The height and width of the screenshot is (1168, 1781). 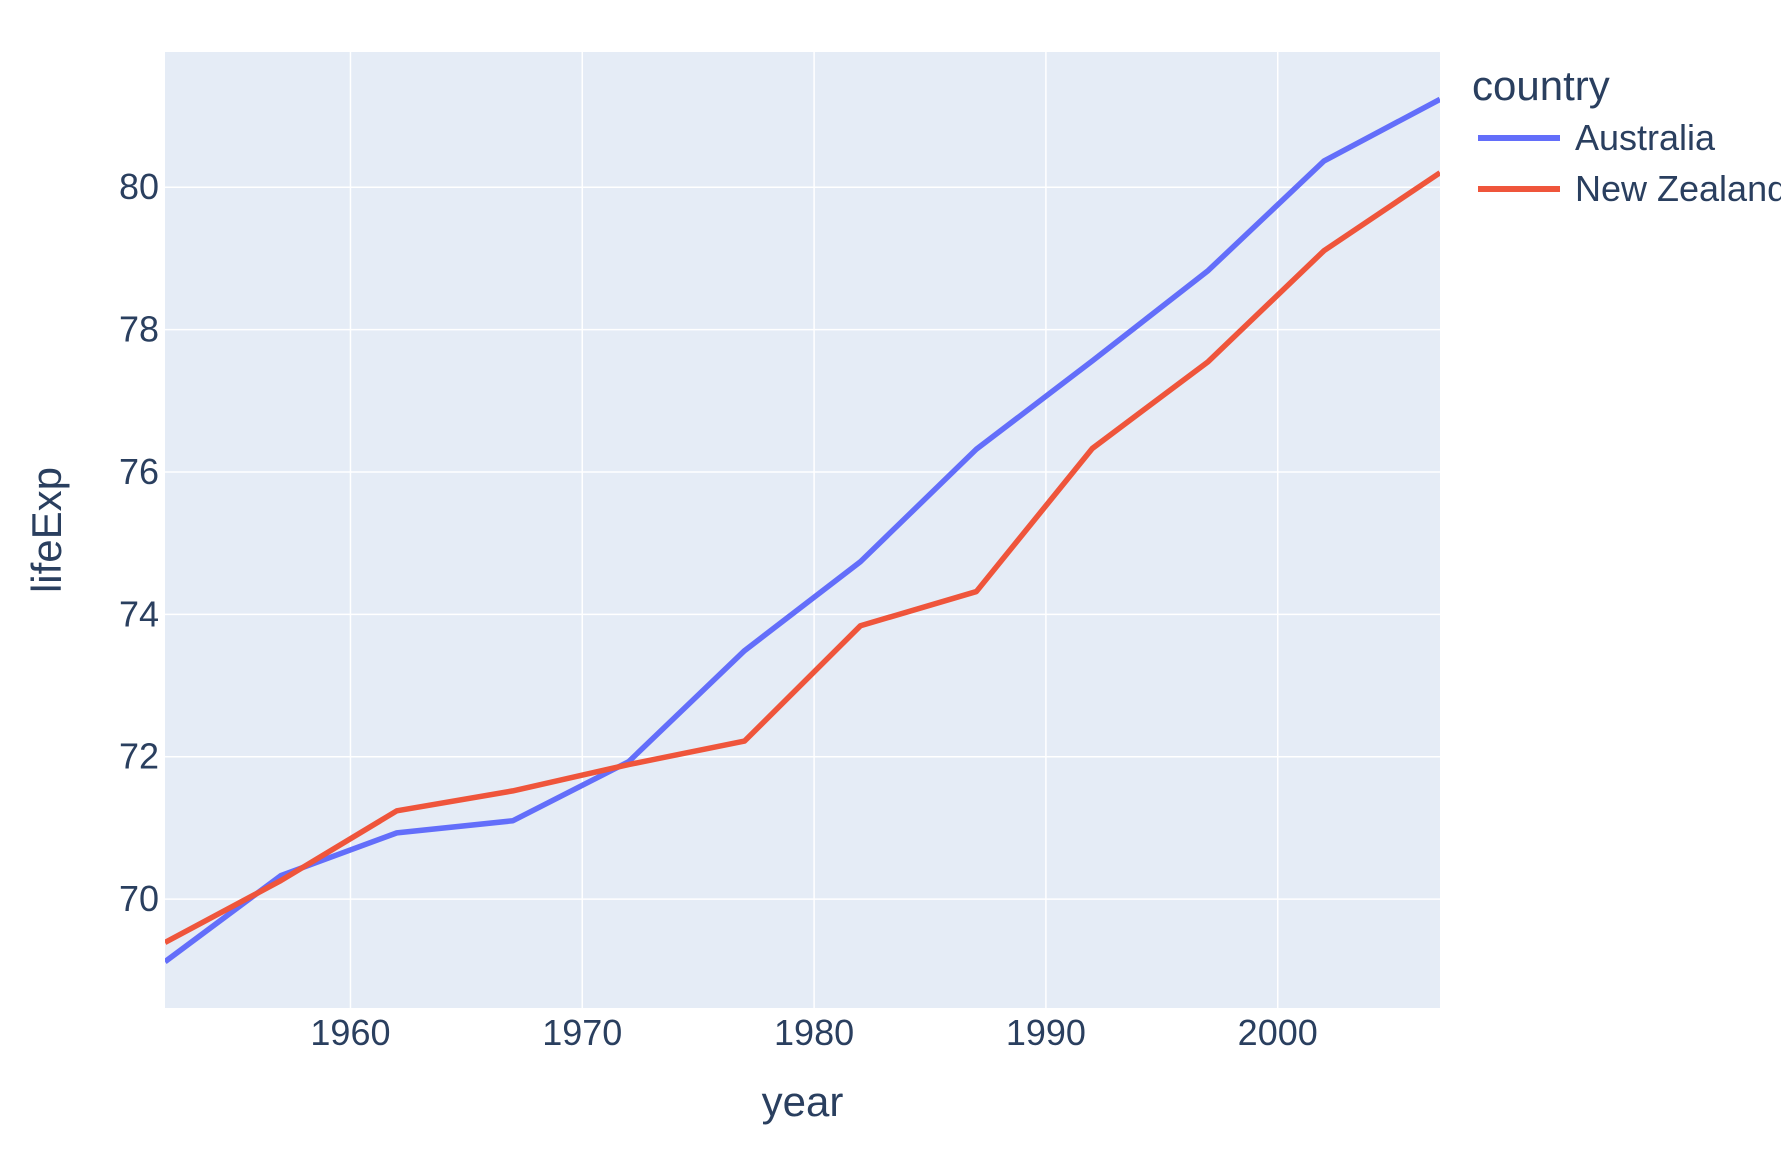 What do you see at coordinates (1519, 188) in the screenshot?
I see `legend-swatch-new-zealand` at bounding box center [1519, 188].